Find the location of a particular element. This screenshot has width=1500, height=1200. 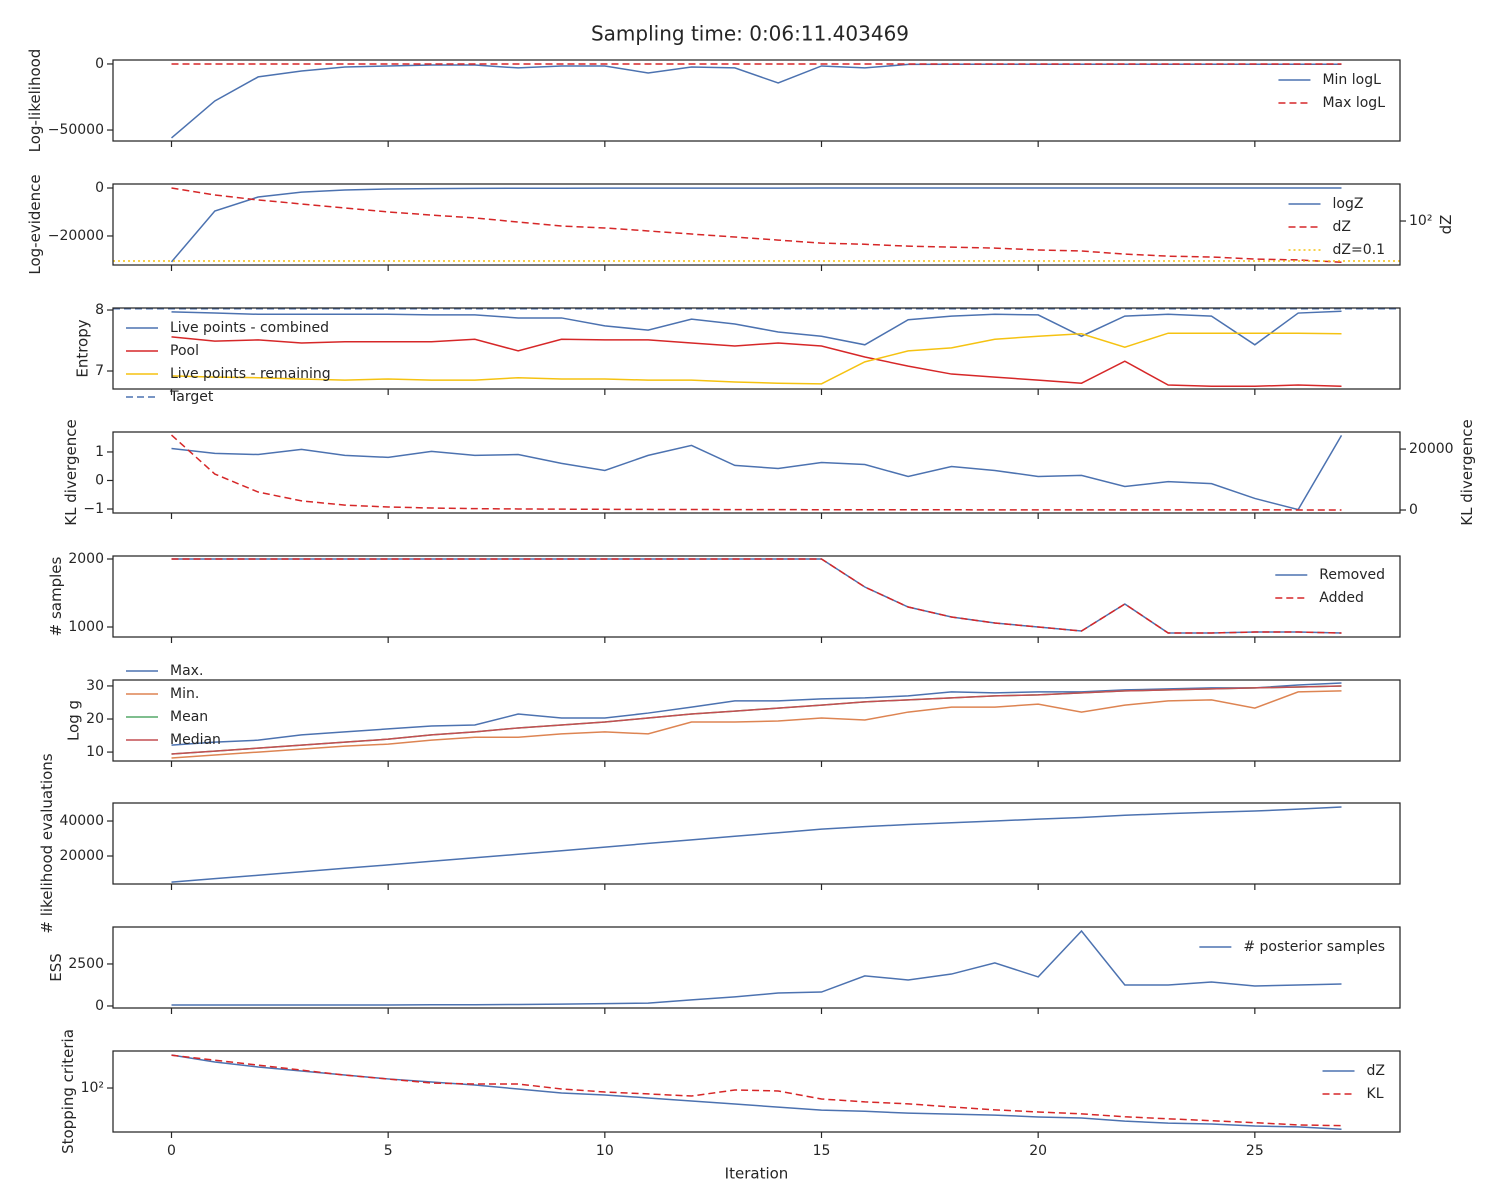

axes: 1000 2000# samples is located at coordinates (724, 597).